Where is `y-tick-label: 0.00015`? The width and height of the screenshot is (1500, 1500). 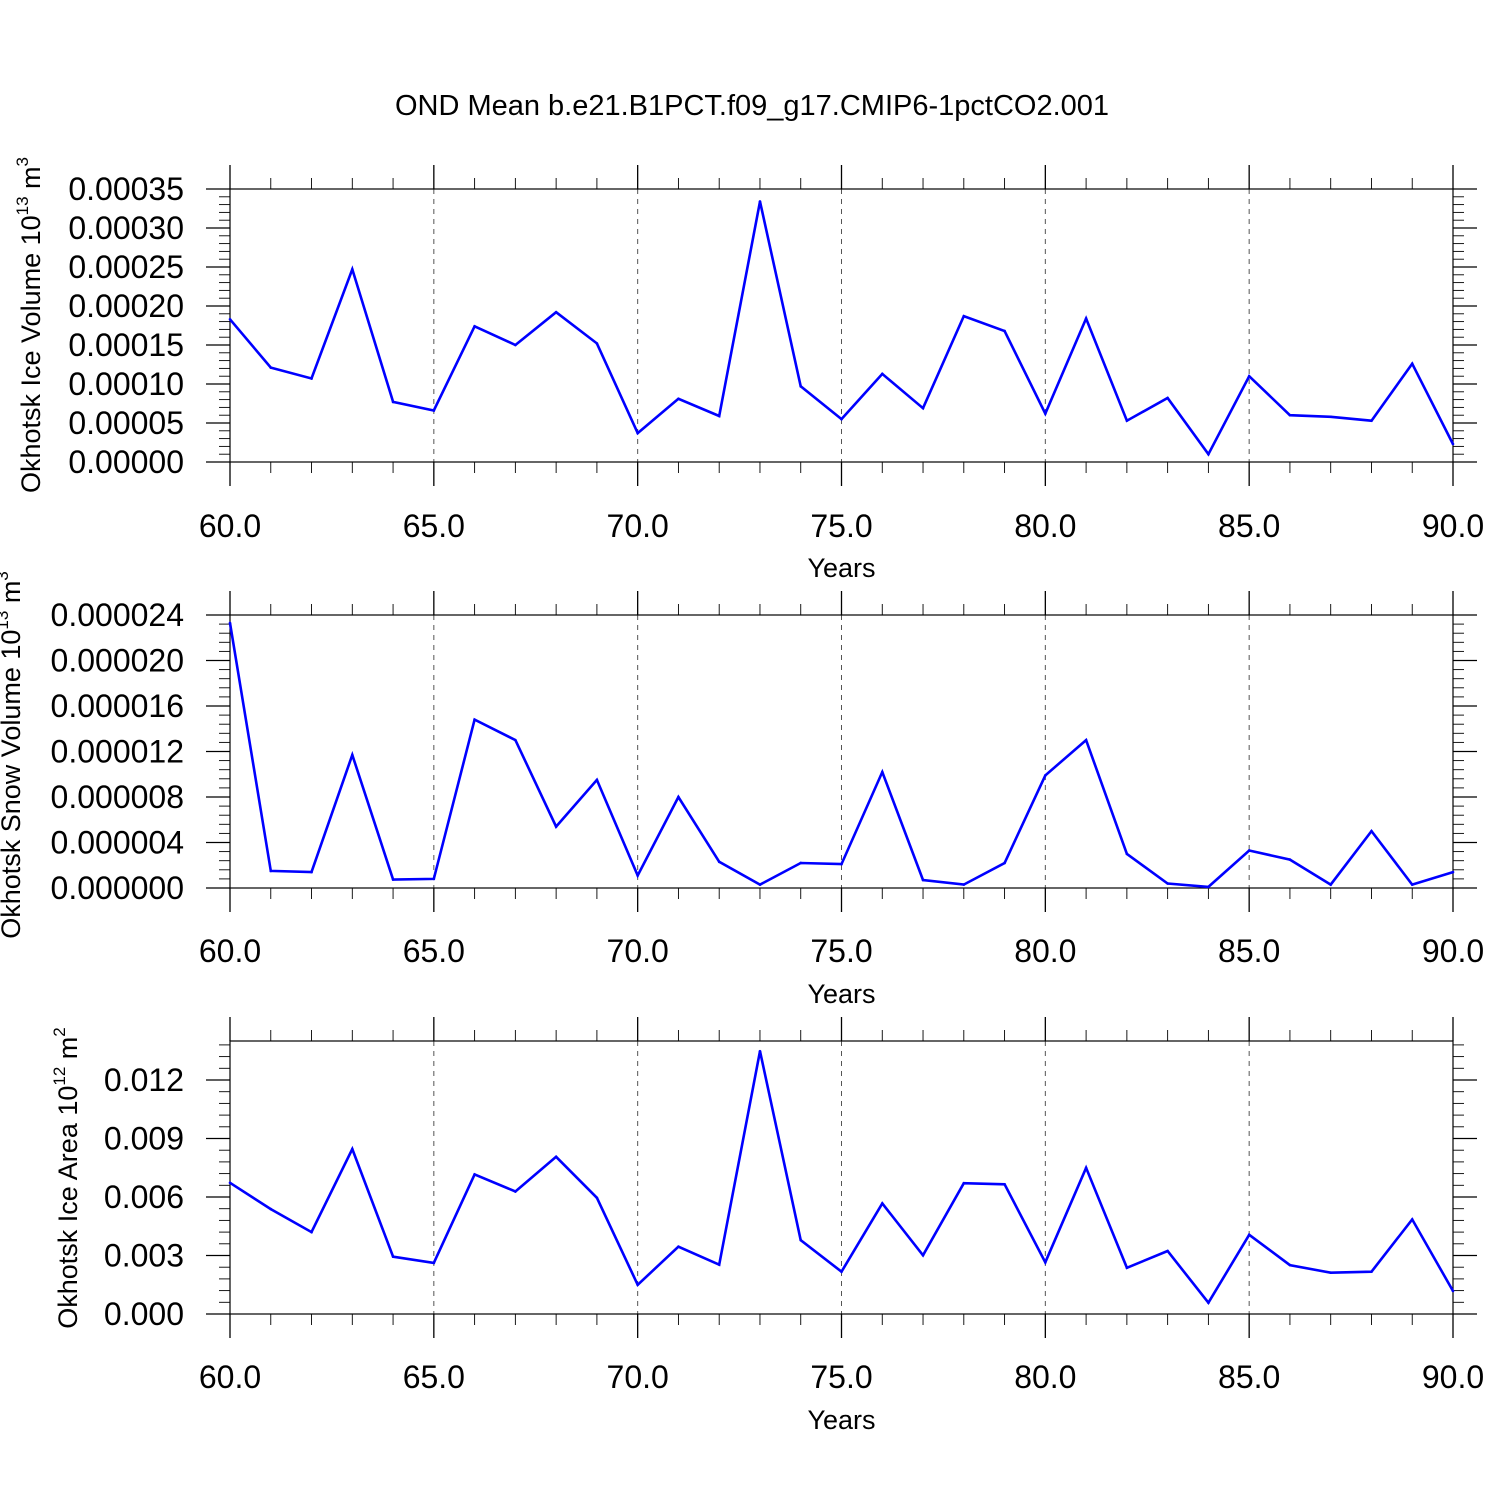 y-tick-label: 0.00015 is located at coordinates (126, 345).